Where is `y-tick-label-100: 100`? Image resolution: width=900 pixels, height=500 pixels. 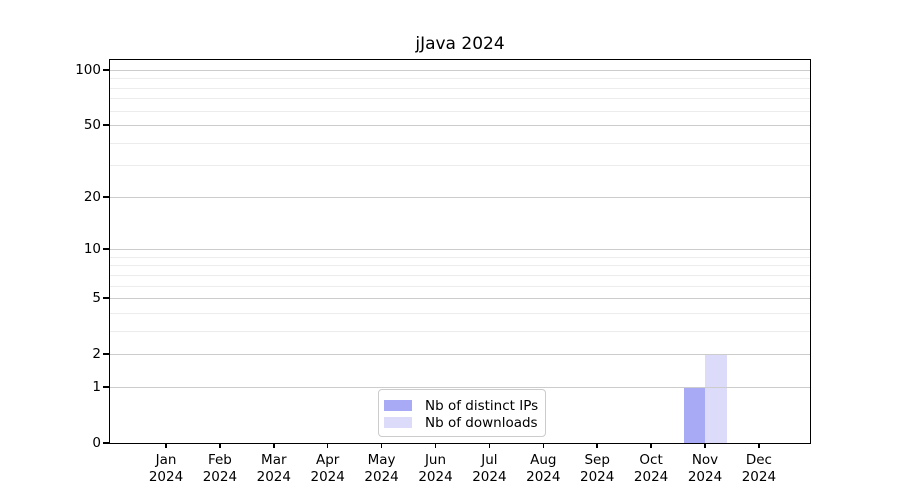 y-tick-label-100: 100 is located at coordinates (88, 69).